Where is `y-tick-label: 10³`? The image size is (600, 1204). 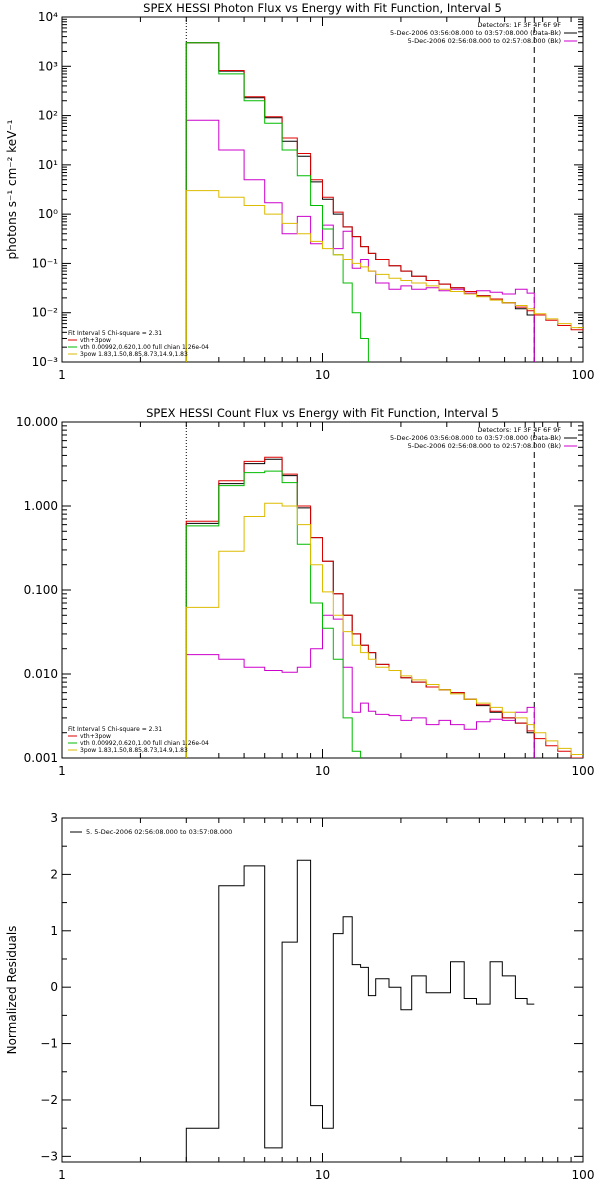 y-tick-label: 10³ is located at coordinates (48, 66).